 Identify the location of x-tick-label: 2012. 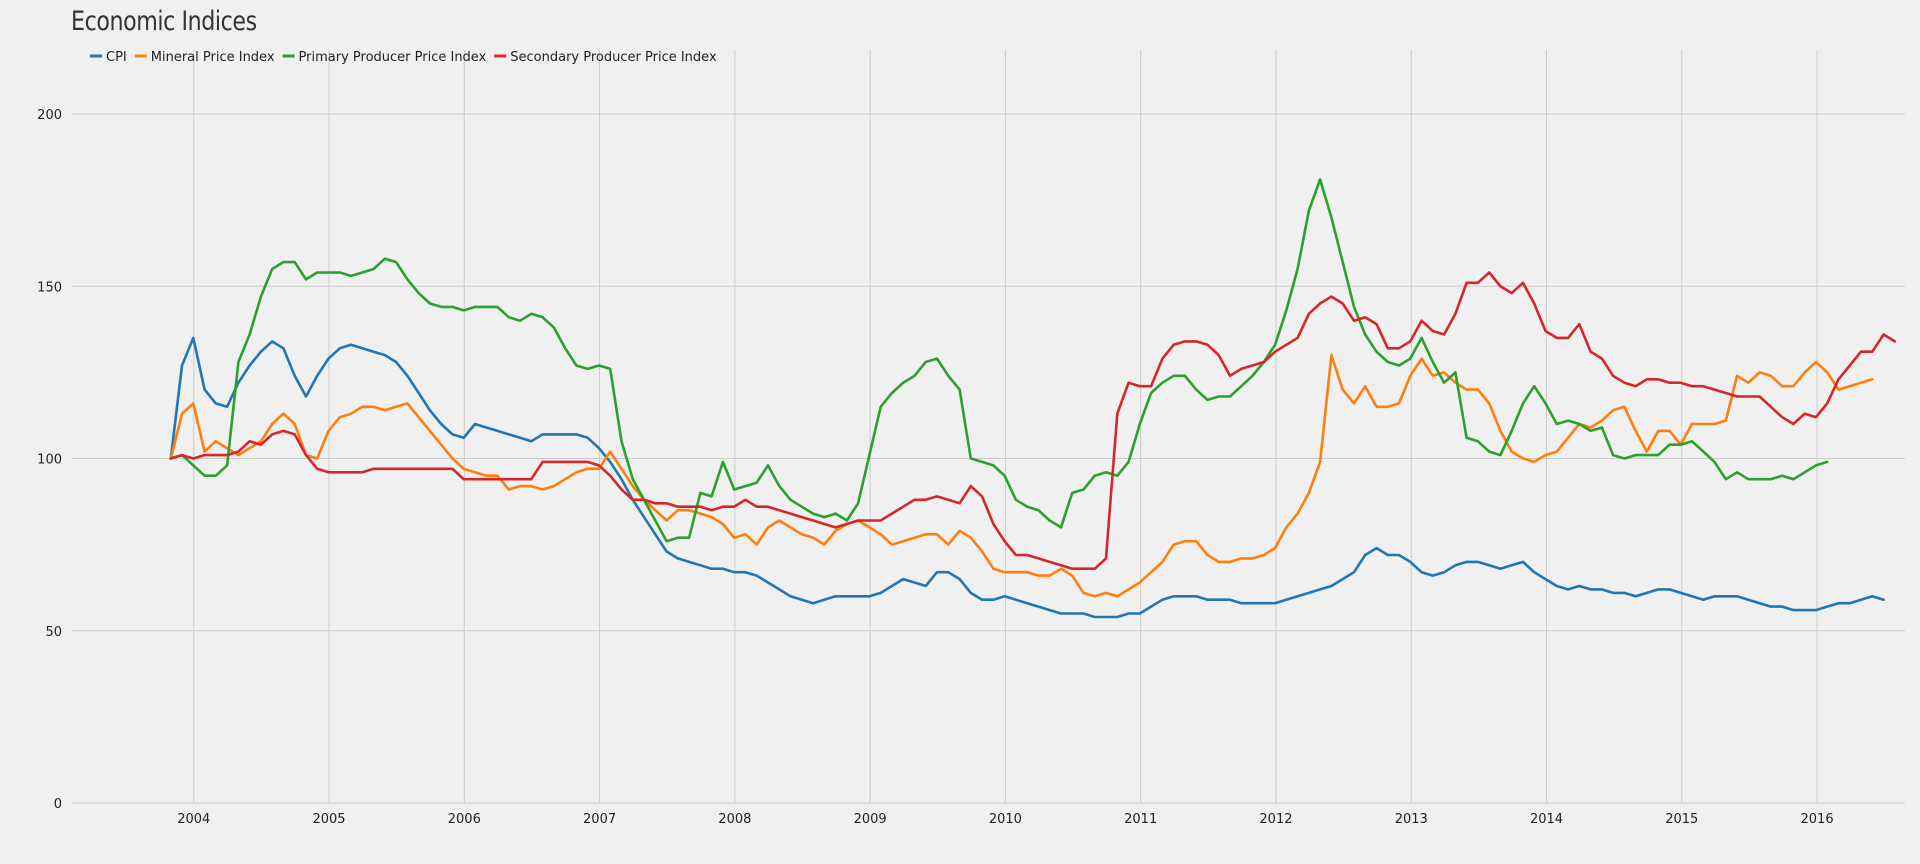
(1275, 819).